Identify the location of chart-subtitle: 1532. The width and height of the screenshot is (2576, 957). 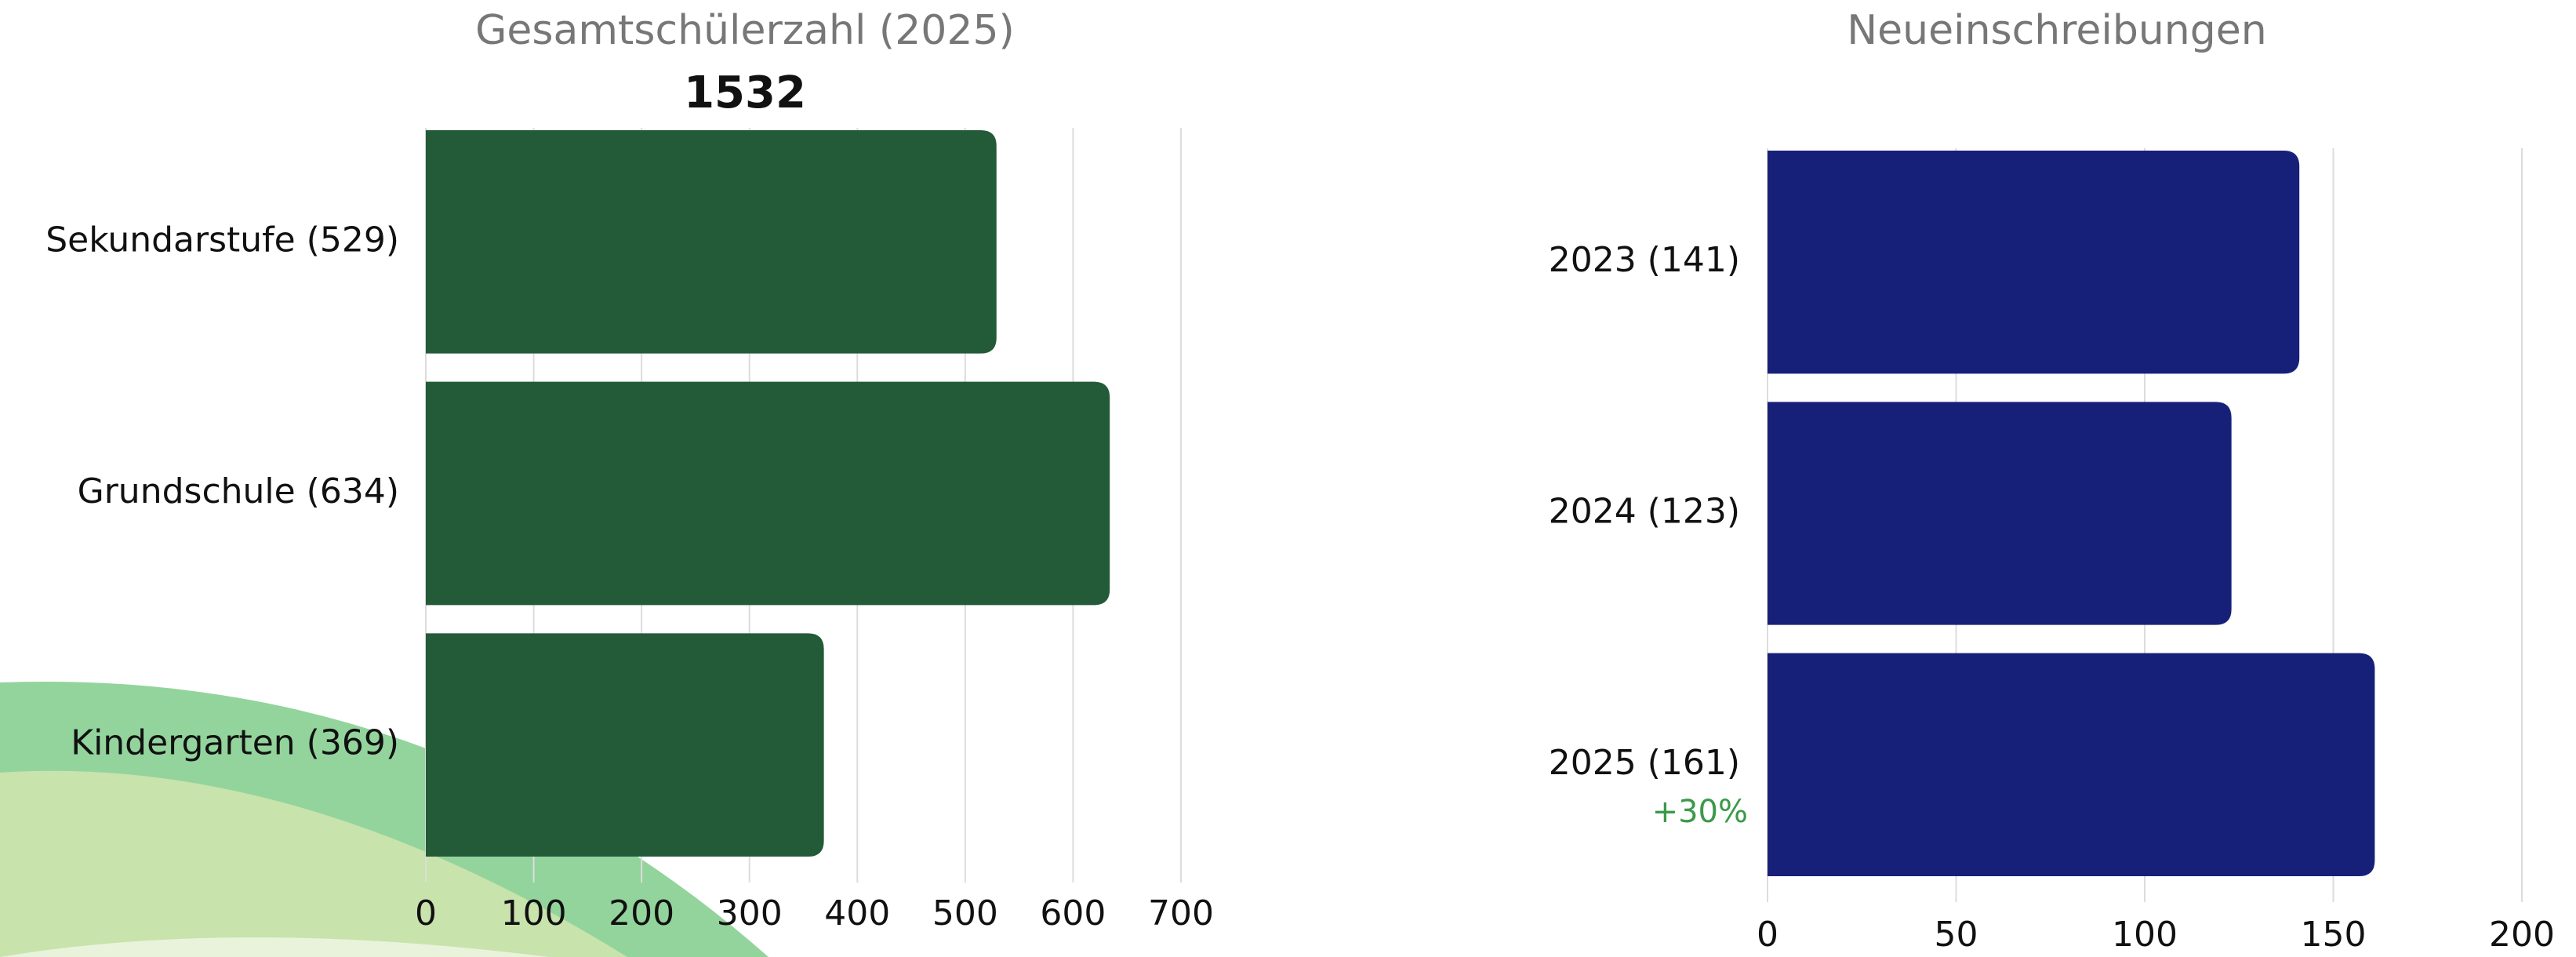
(745, 92).